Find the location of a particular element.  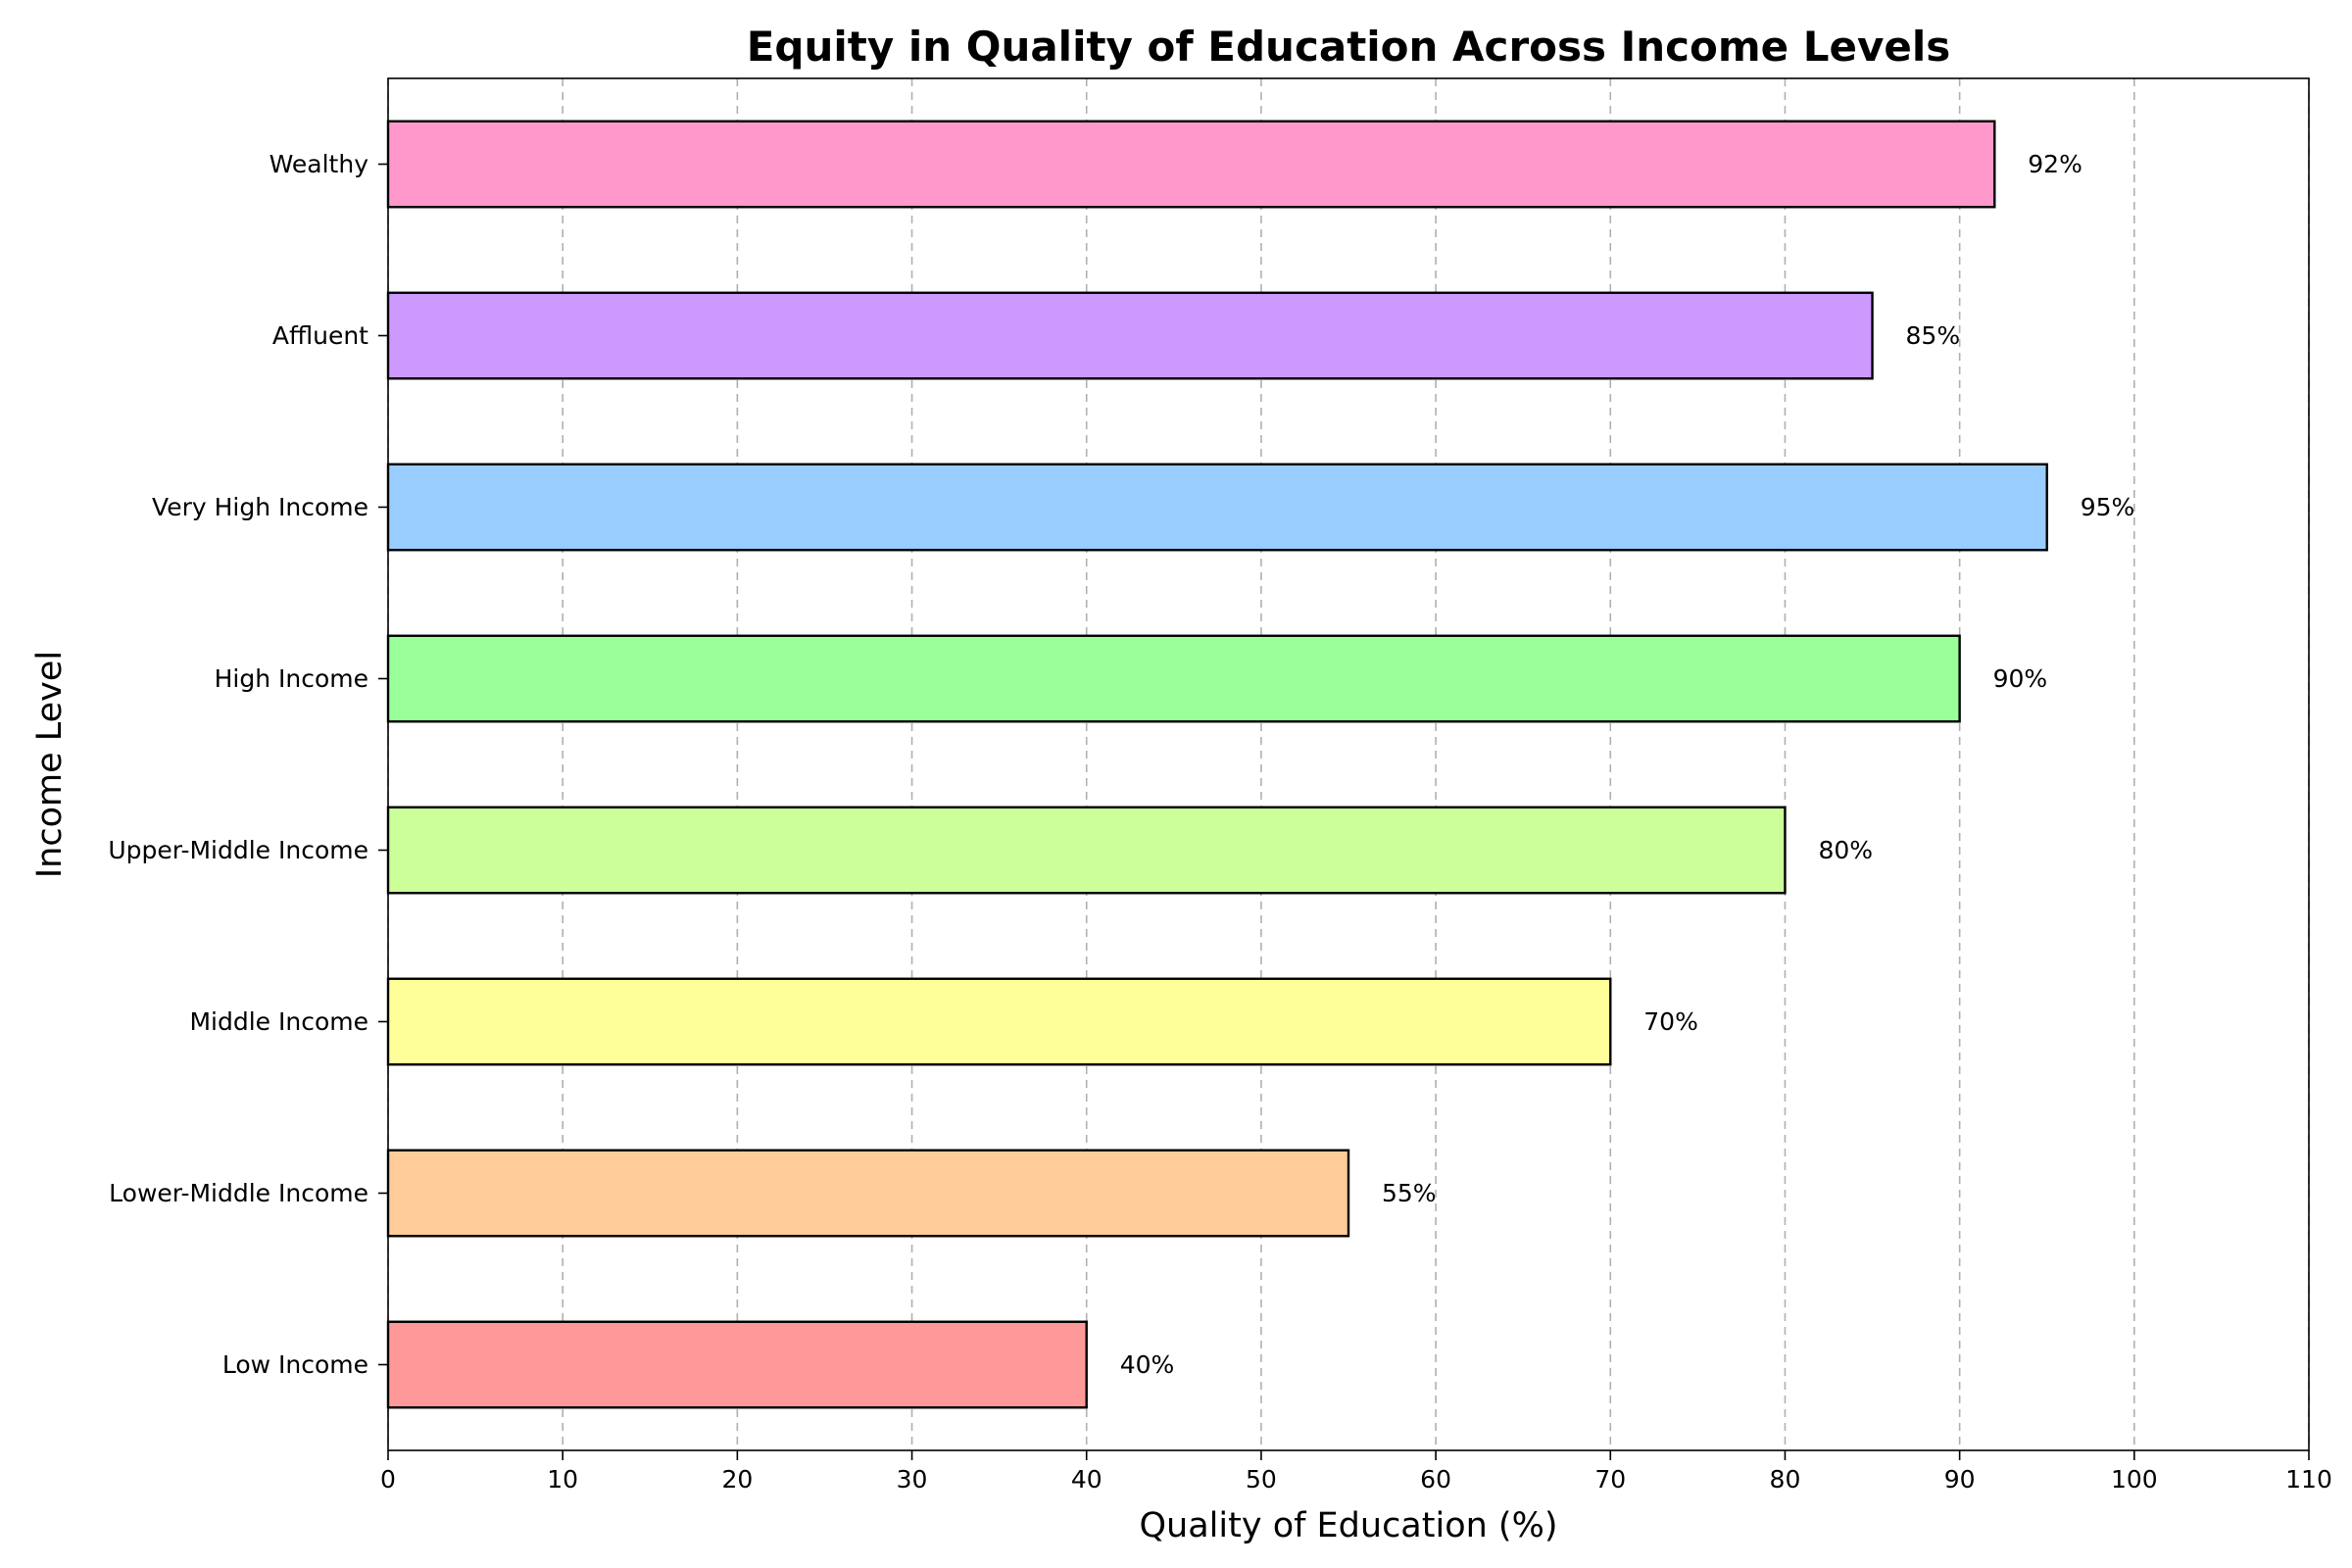

x-tick-label-20: 20 is located at coordinates (737, 1479).